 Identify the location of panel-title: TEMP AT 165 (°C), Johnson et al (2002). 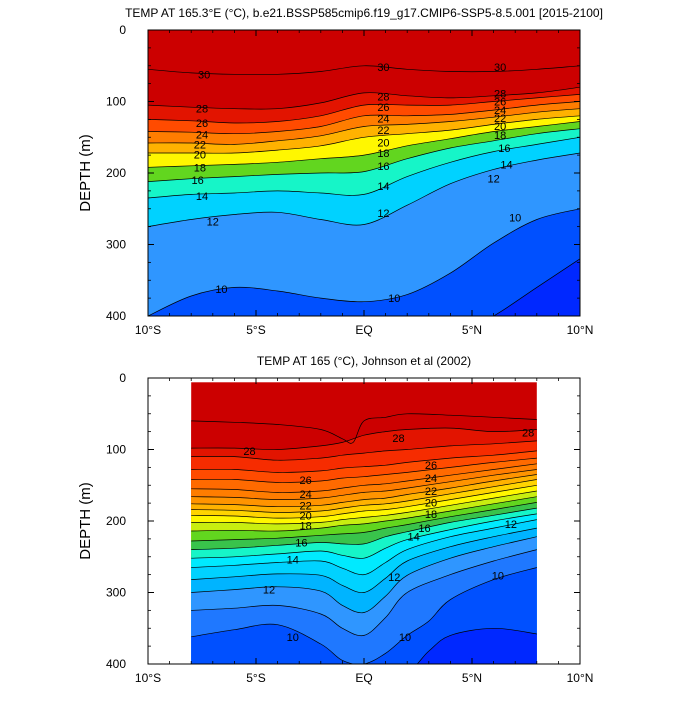
(364, 361).